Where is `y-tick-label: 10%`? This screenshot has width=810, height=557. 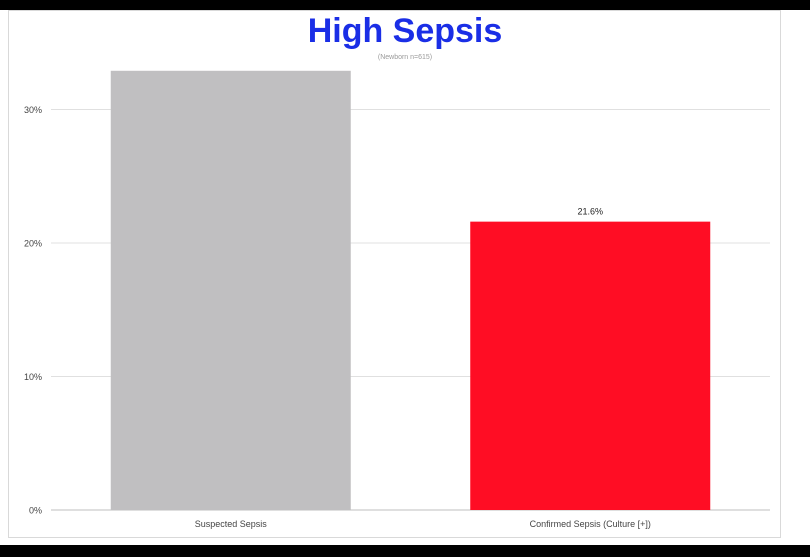
y-tick-label: 10% is located at coordinates (33, 377).